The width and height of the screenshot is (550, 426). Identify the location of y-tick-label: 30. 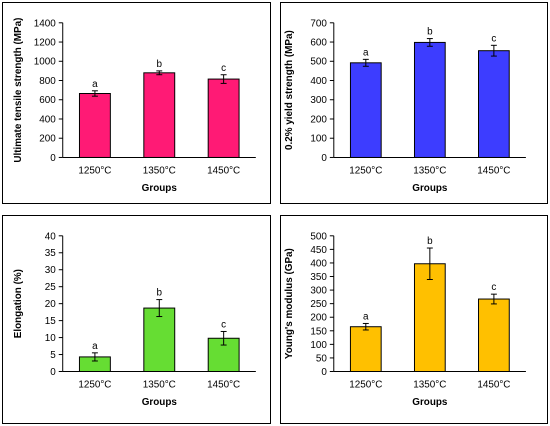
(51, 270).